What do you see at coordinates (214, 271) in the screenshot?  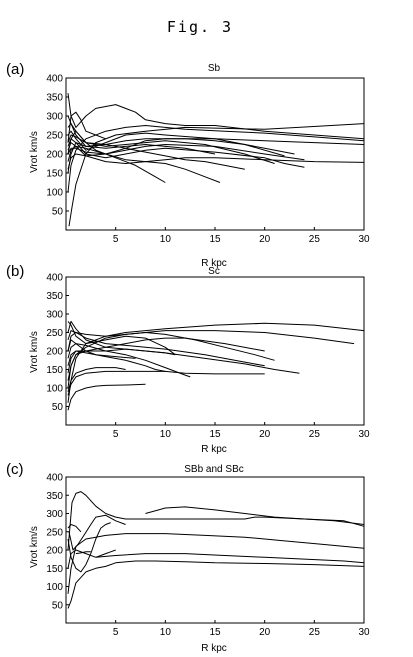 I see `panel-title-sc: Sc` at bounding box center [214, 271].